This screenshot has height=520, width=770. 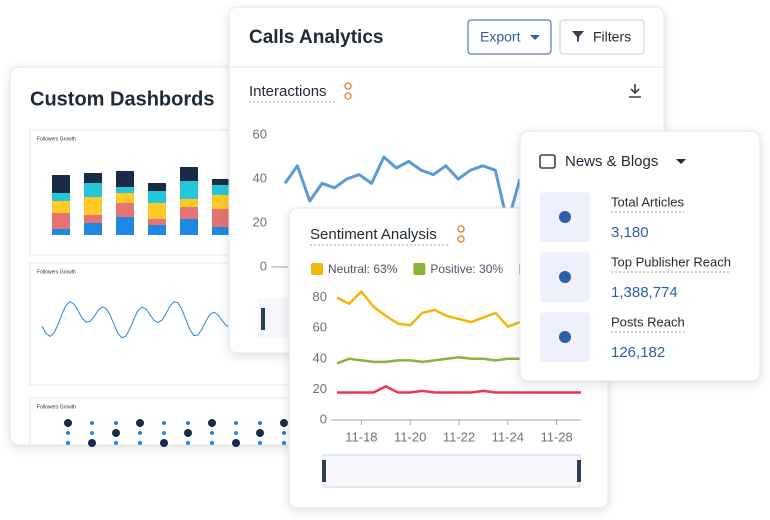 I want to click on download-icon, so click(x=635, y=91).